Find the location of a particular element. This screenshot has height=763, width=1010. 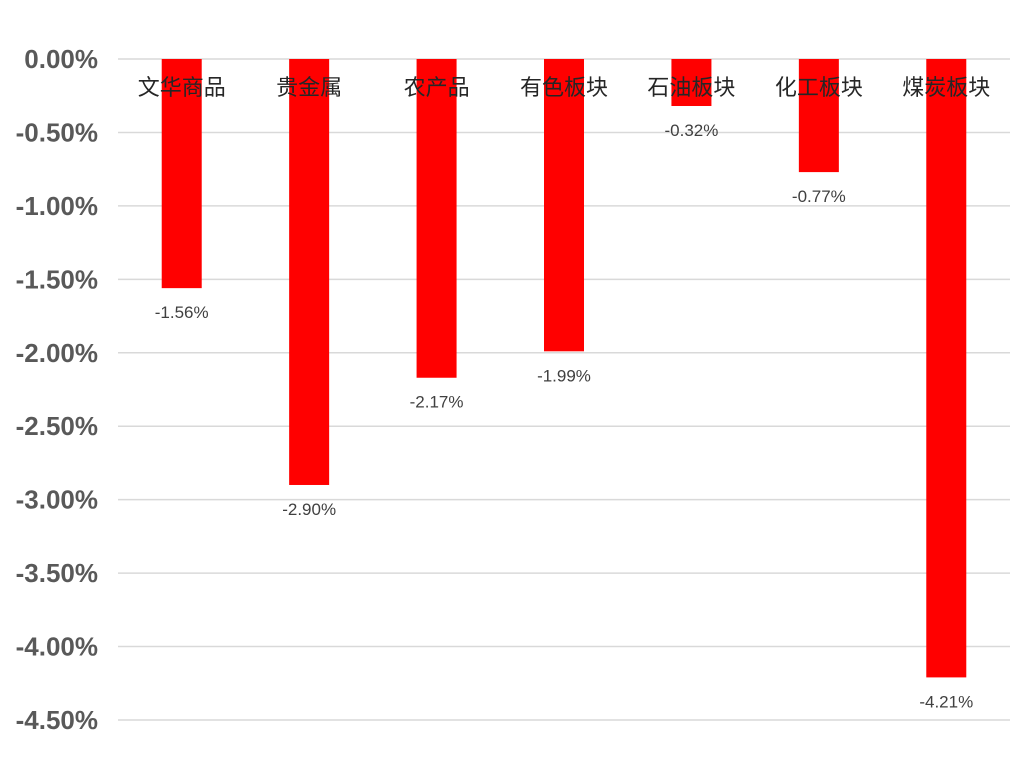

y-tick-label: -0.50% is located at coordinates (57, 132).